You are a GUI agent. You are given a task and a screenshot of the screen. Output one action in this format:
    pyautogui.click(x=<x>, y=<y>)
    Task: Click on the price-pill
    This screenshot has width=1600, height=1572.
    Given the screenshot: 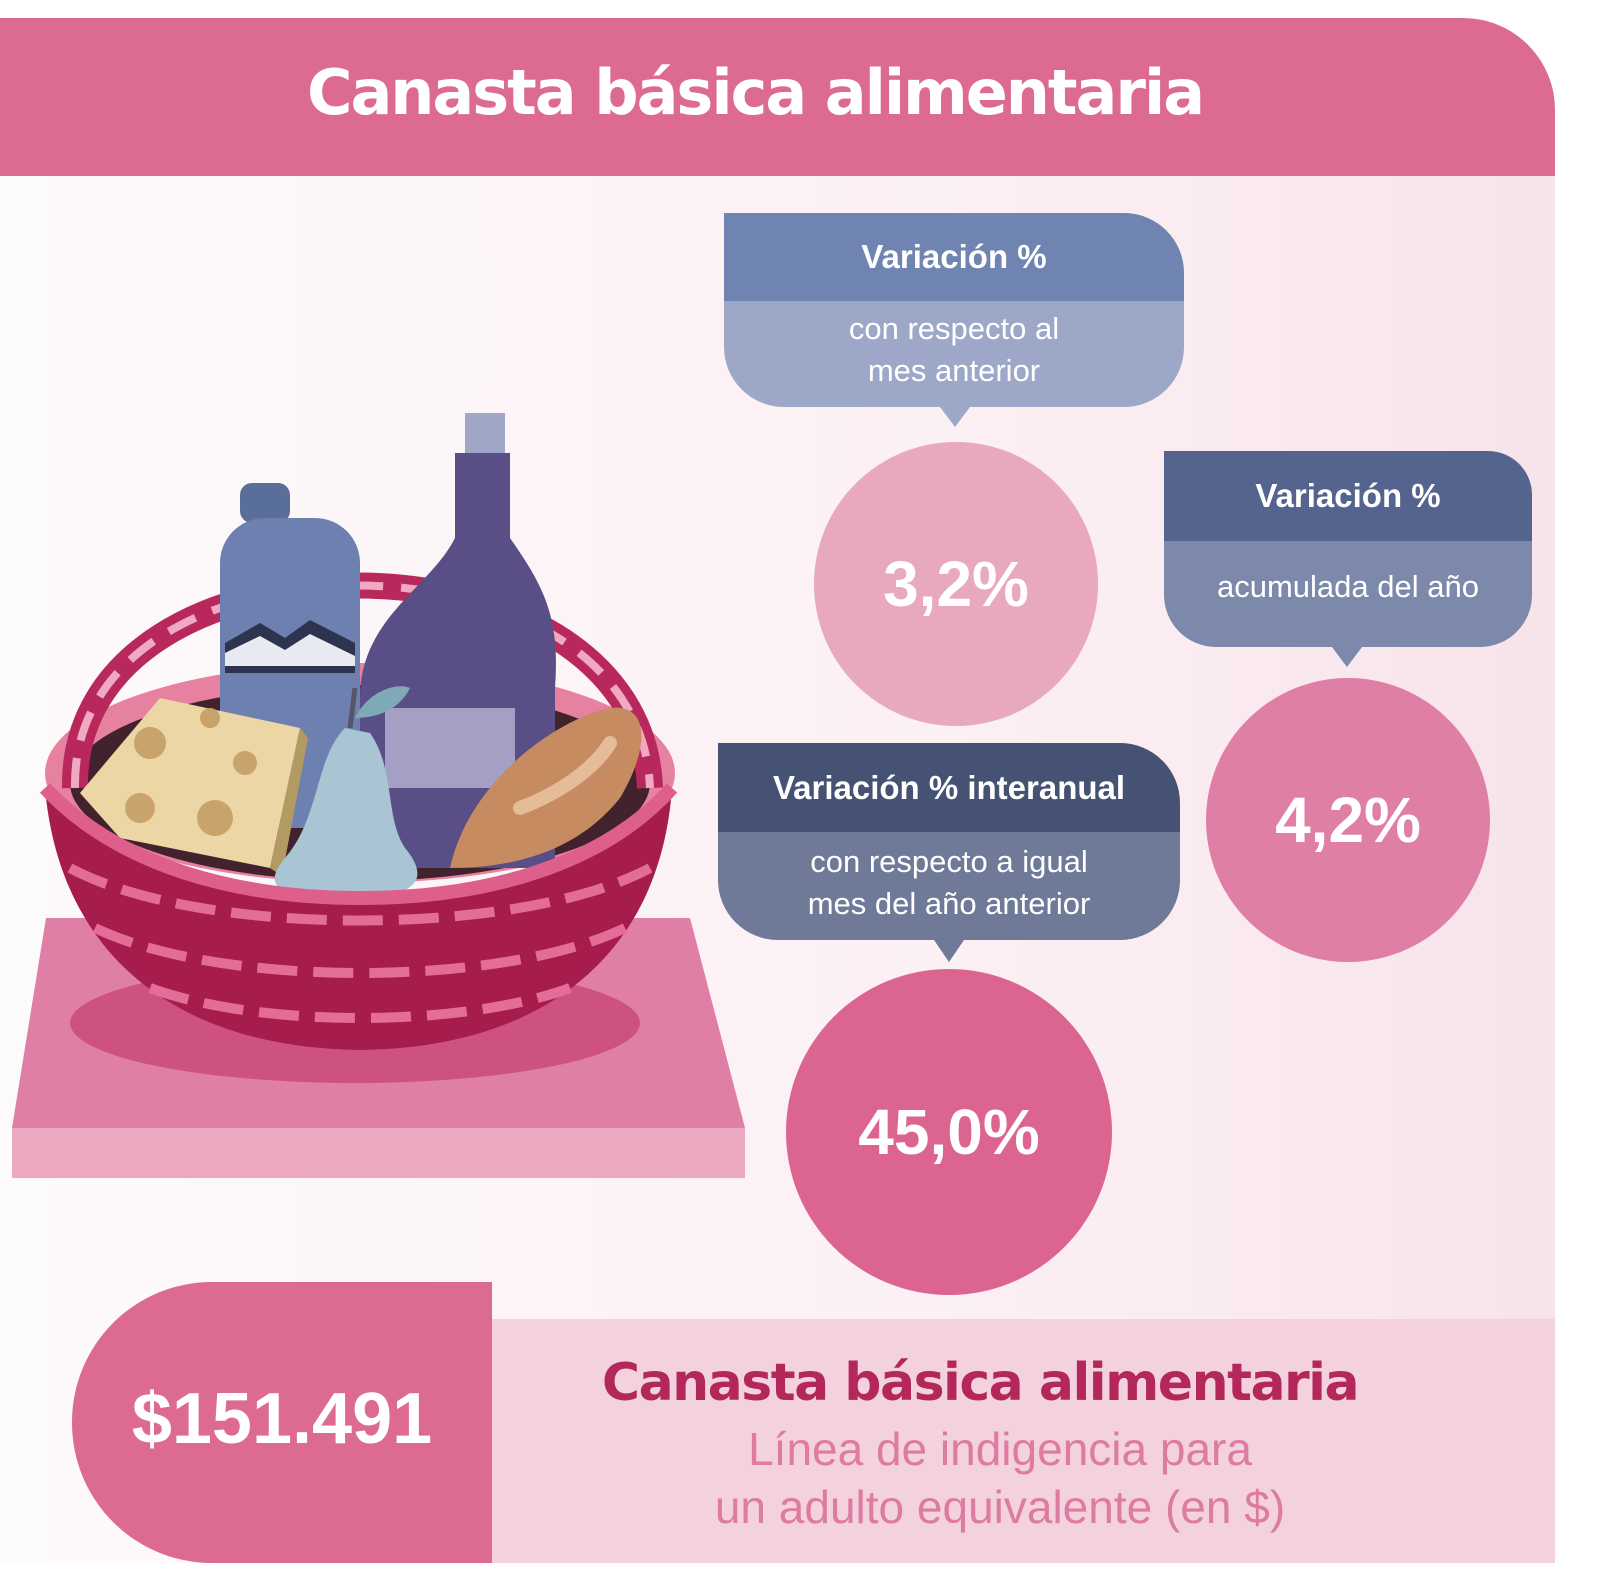 What is the action you would take?
    pyautogui.click(x=282, y=1422)
    